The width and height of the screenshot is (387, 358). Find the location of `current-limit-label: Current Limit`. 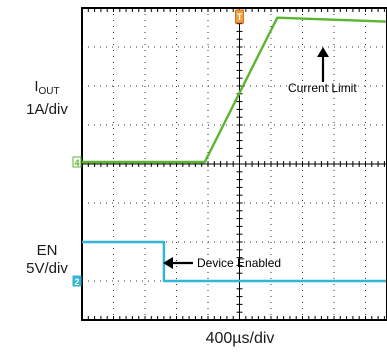

current-limit-label: Current Limit is located at coordinates (322, 88).